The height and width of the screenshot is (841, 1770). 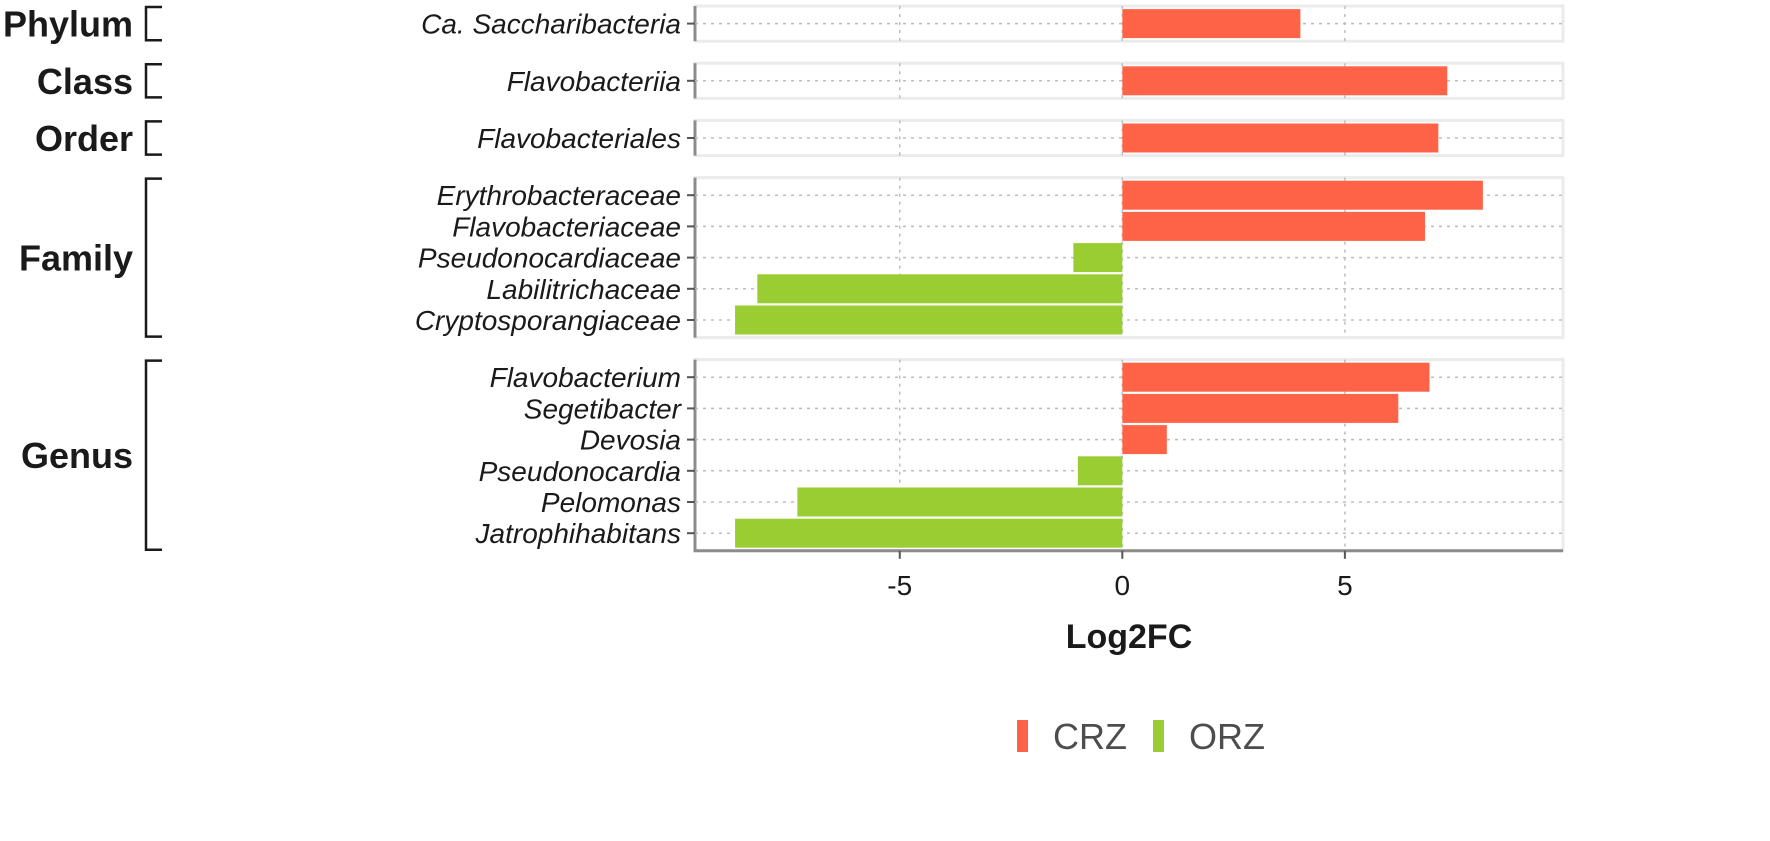 What do you see at coordinates (559, 195) in the screenshot?
I see `taxon-label: Erythrobacteraceae` at bounding box center [559, 195].